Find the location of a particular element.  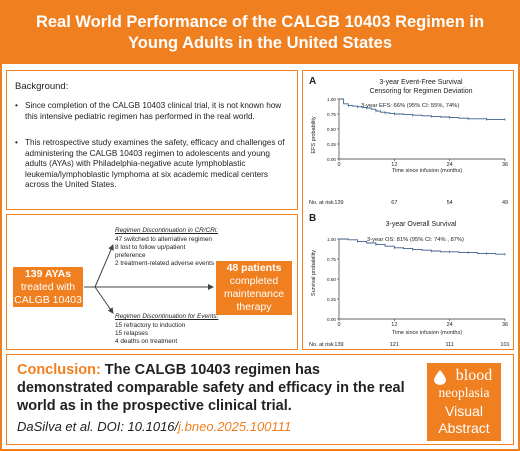

start-line-2: treated with is located at coordinates (48, 287).